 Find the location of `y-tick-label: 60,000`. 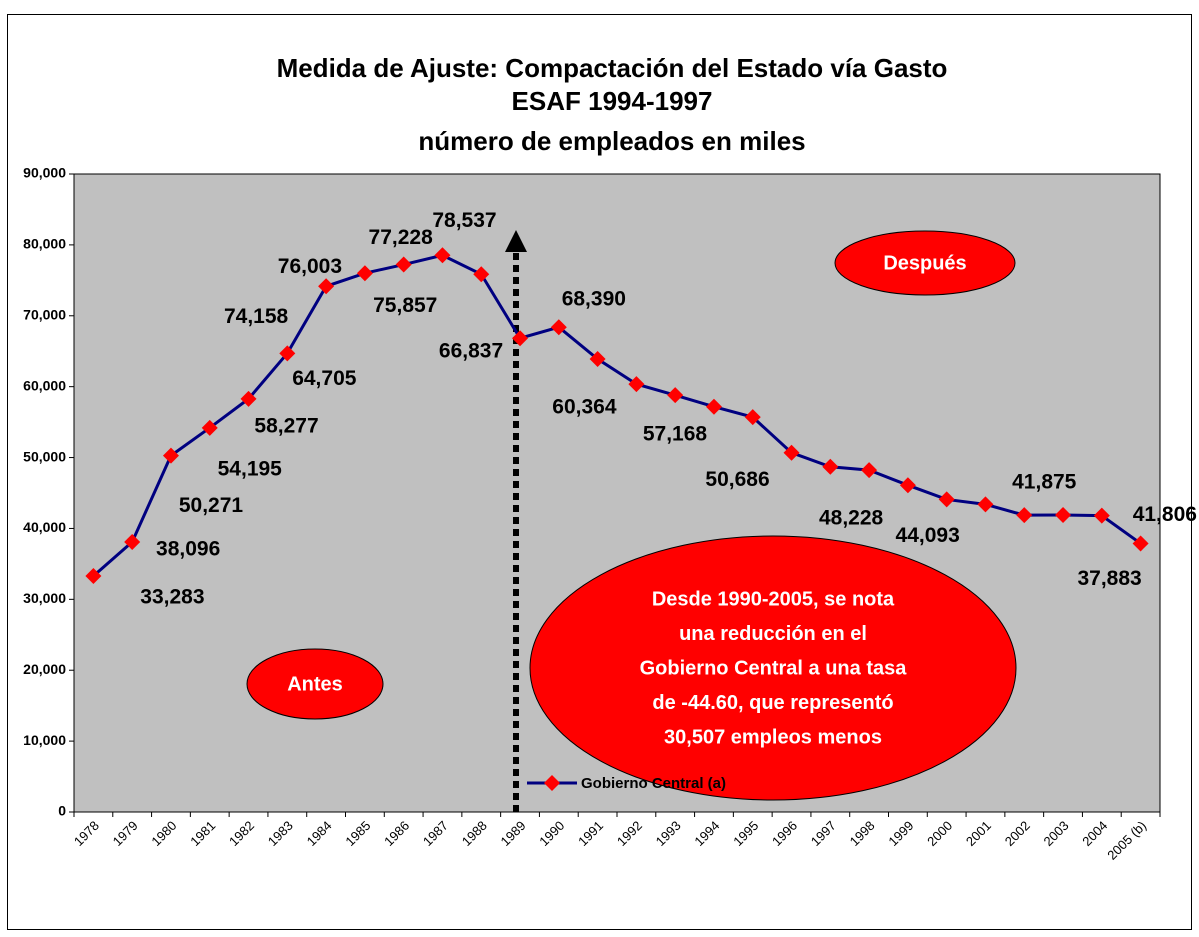

y-tick-label: 60,000 is located at coordinates (44, 385).